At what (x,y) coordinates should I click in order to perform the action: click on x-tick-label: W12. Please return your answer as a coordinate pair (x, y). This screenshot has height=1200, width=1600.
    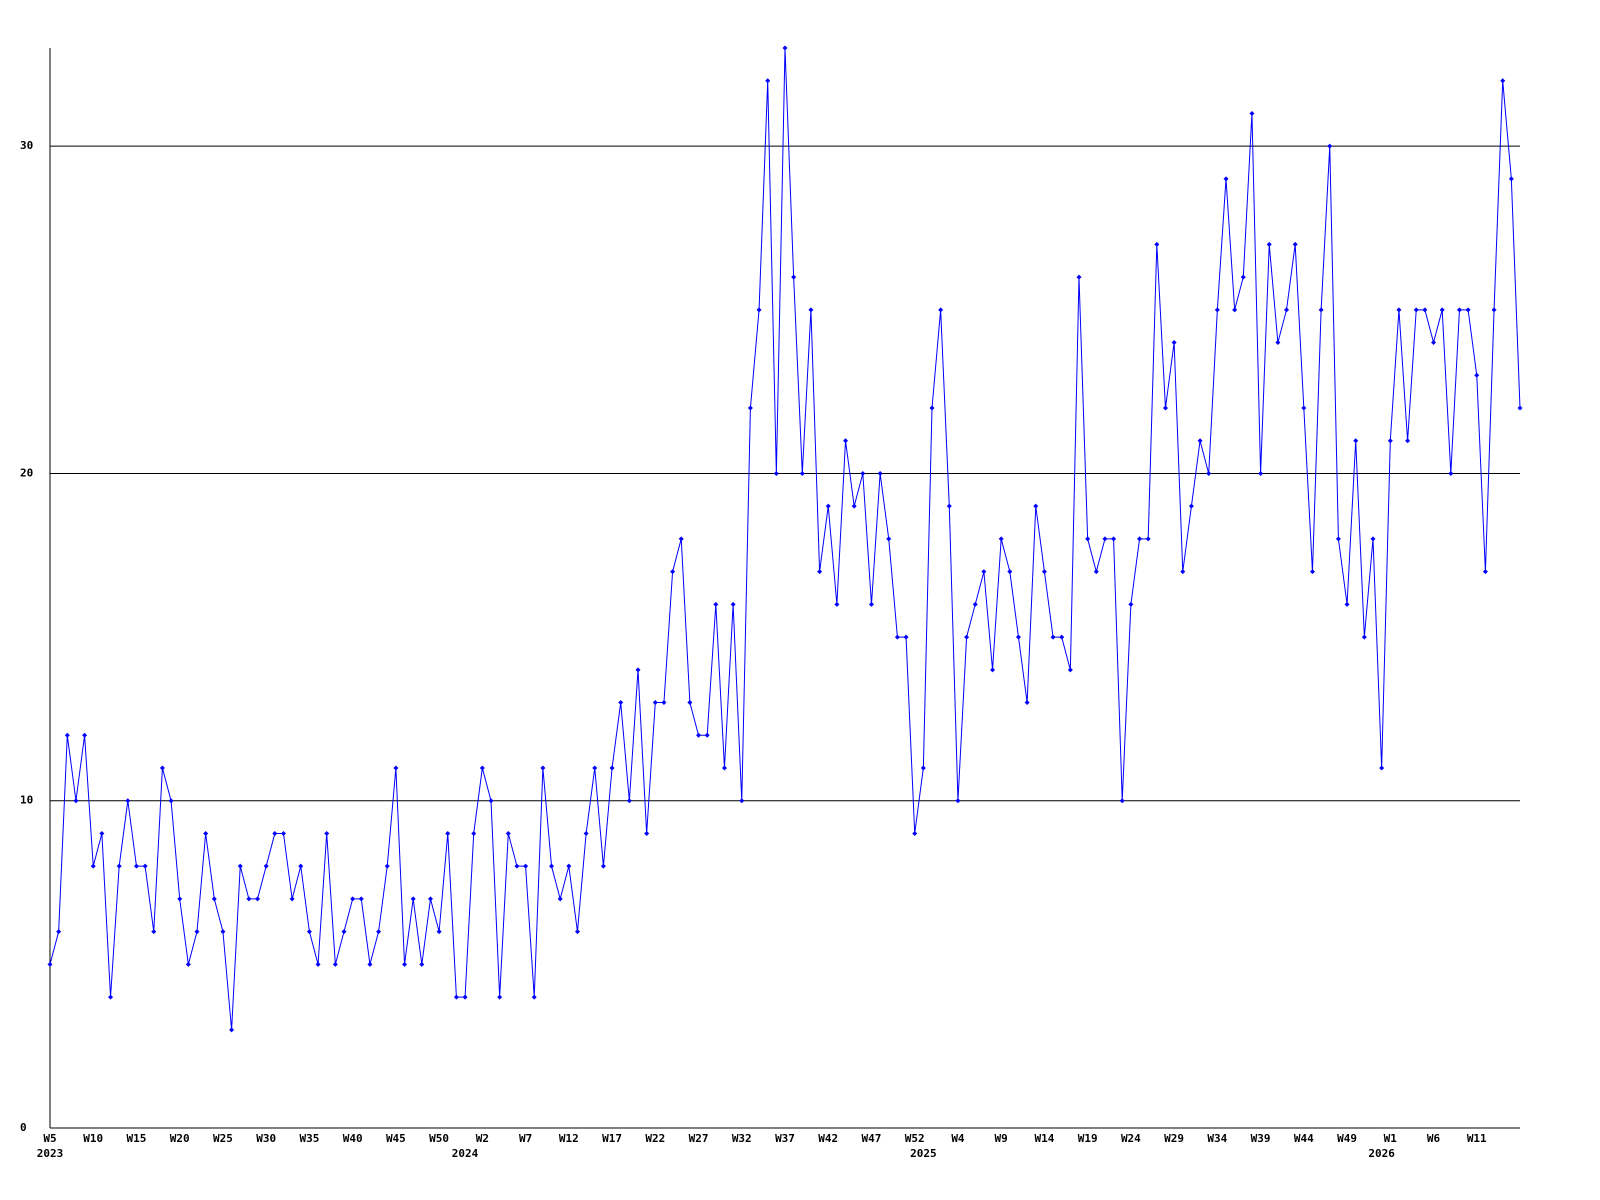
    Looking at the image, I should click on (569, 1138).